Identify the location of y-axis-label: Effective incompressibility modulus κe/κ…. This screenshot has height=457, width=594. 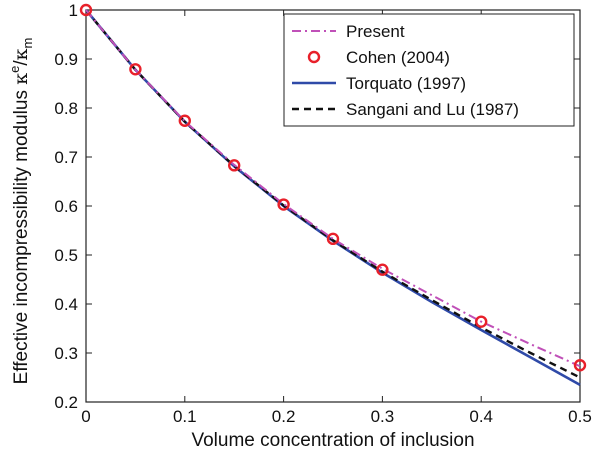
(21, 211).